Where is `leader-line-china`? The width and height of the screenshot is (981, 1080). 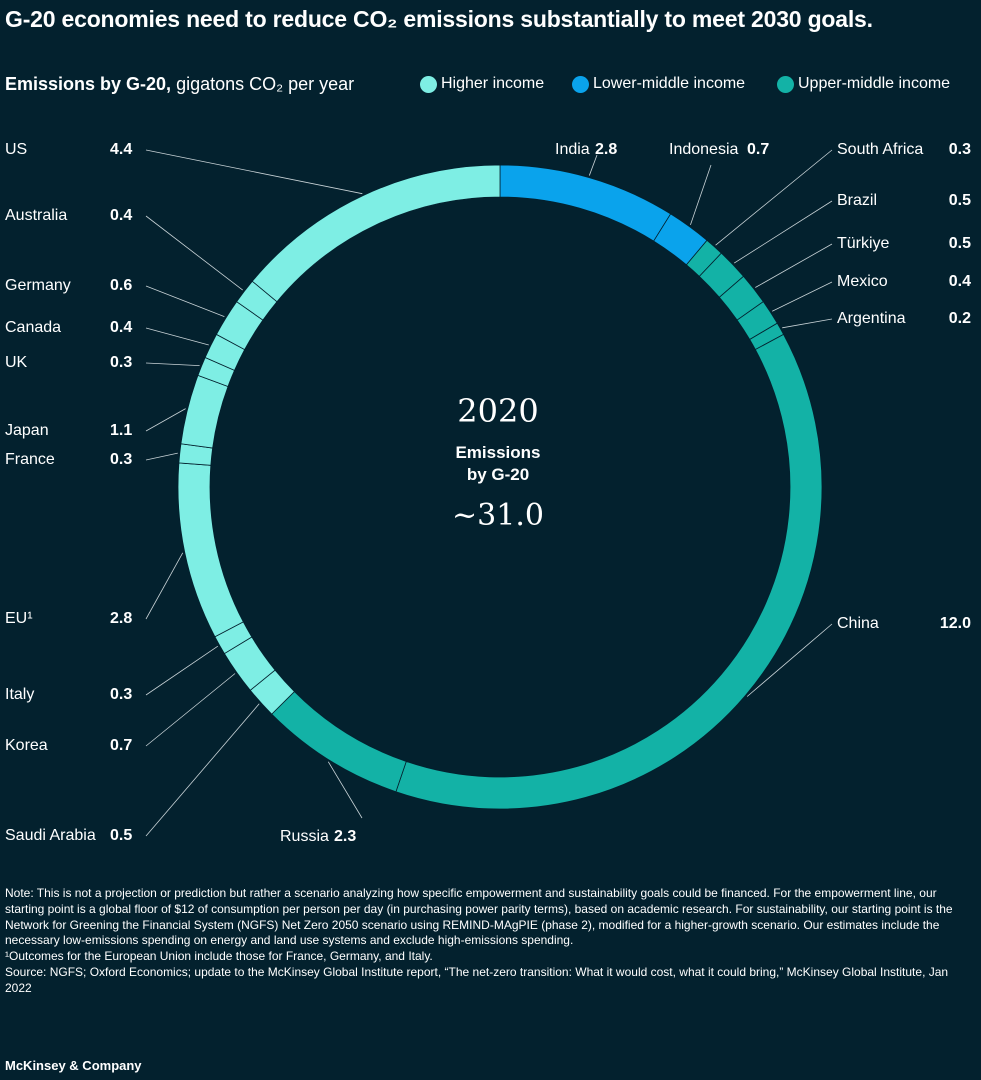 leader-line-china is located at coordinates (789, 660).